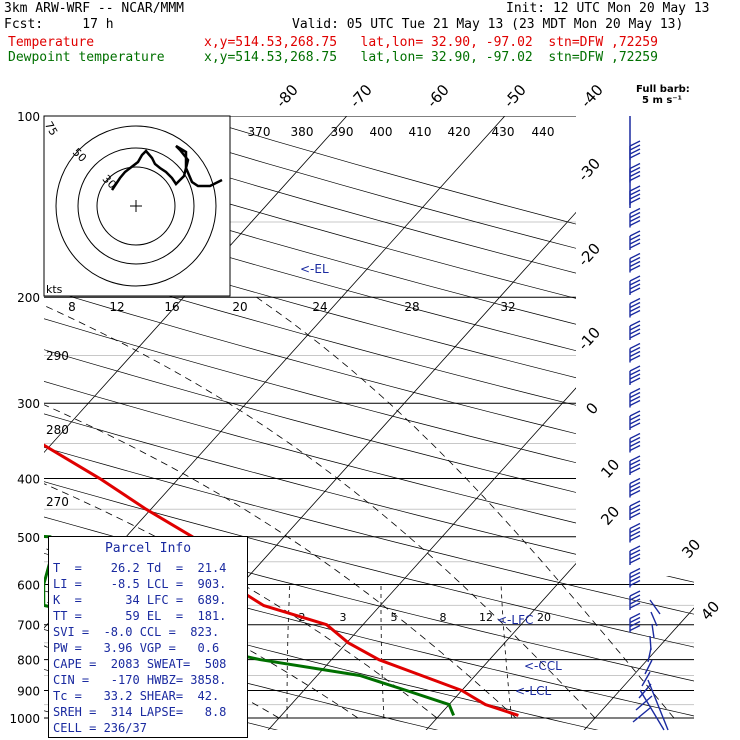  Describe the element at coordinates (314, 269) in the screenshot. I see `level-annotation: <-EL` at that location.